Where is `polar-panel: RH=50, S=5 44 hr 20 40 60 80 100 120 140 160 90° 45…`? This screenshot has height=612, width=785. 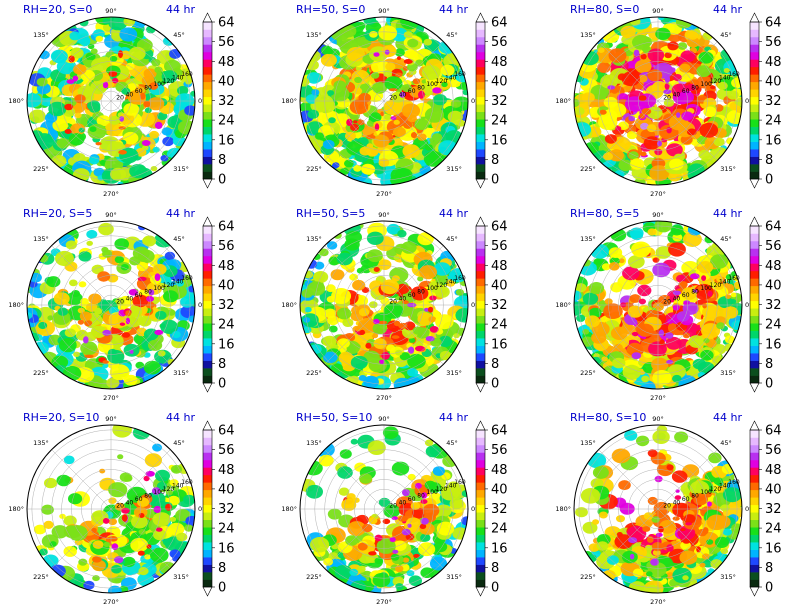
polar-panel: RH=50, S=5 44 hr 20 40 60 80 100 120 140 160 90° 45… is located at coordinates (404, 306).